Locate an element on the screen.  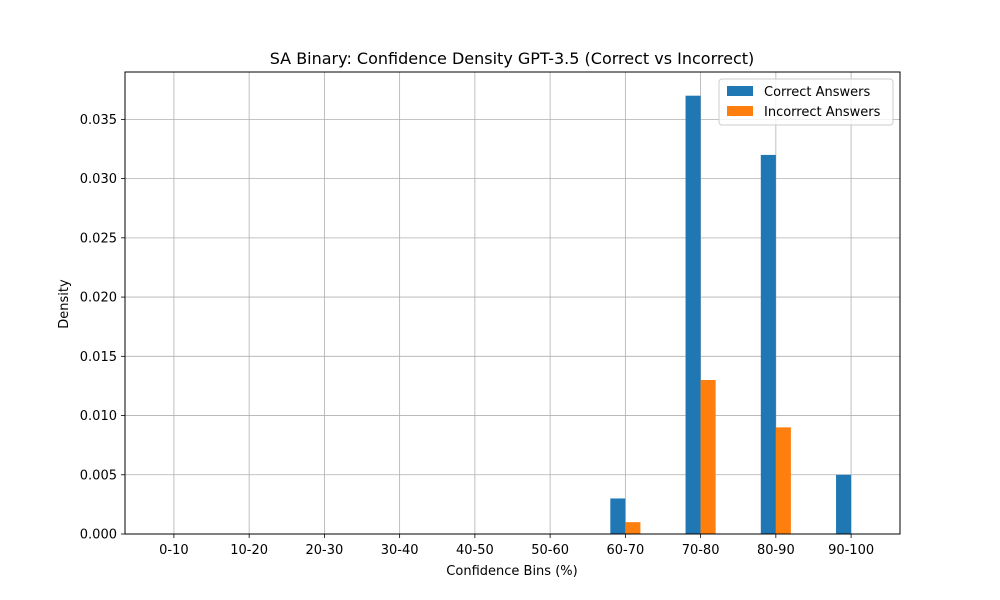
y-tick-label: 0.015 is located at coordinates (98, 357).